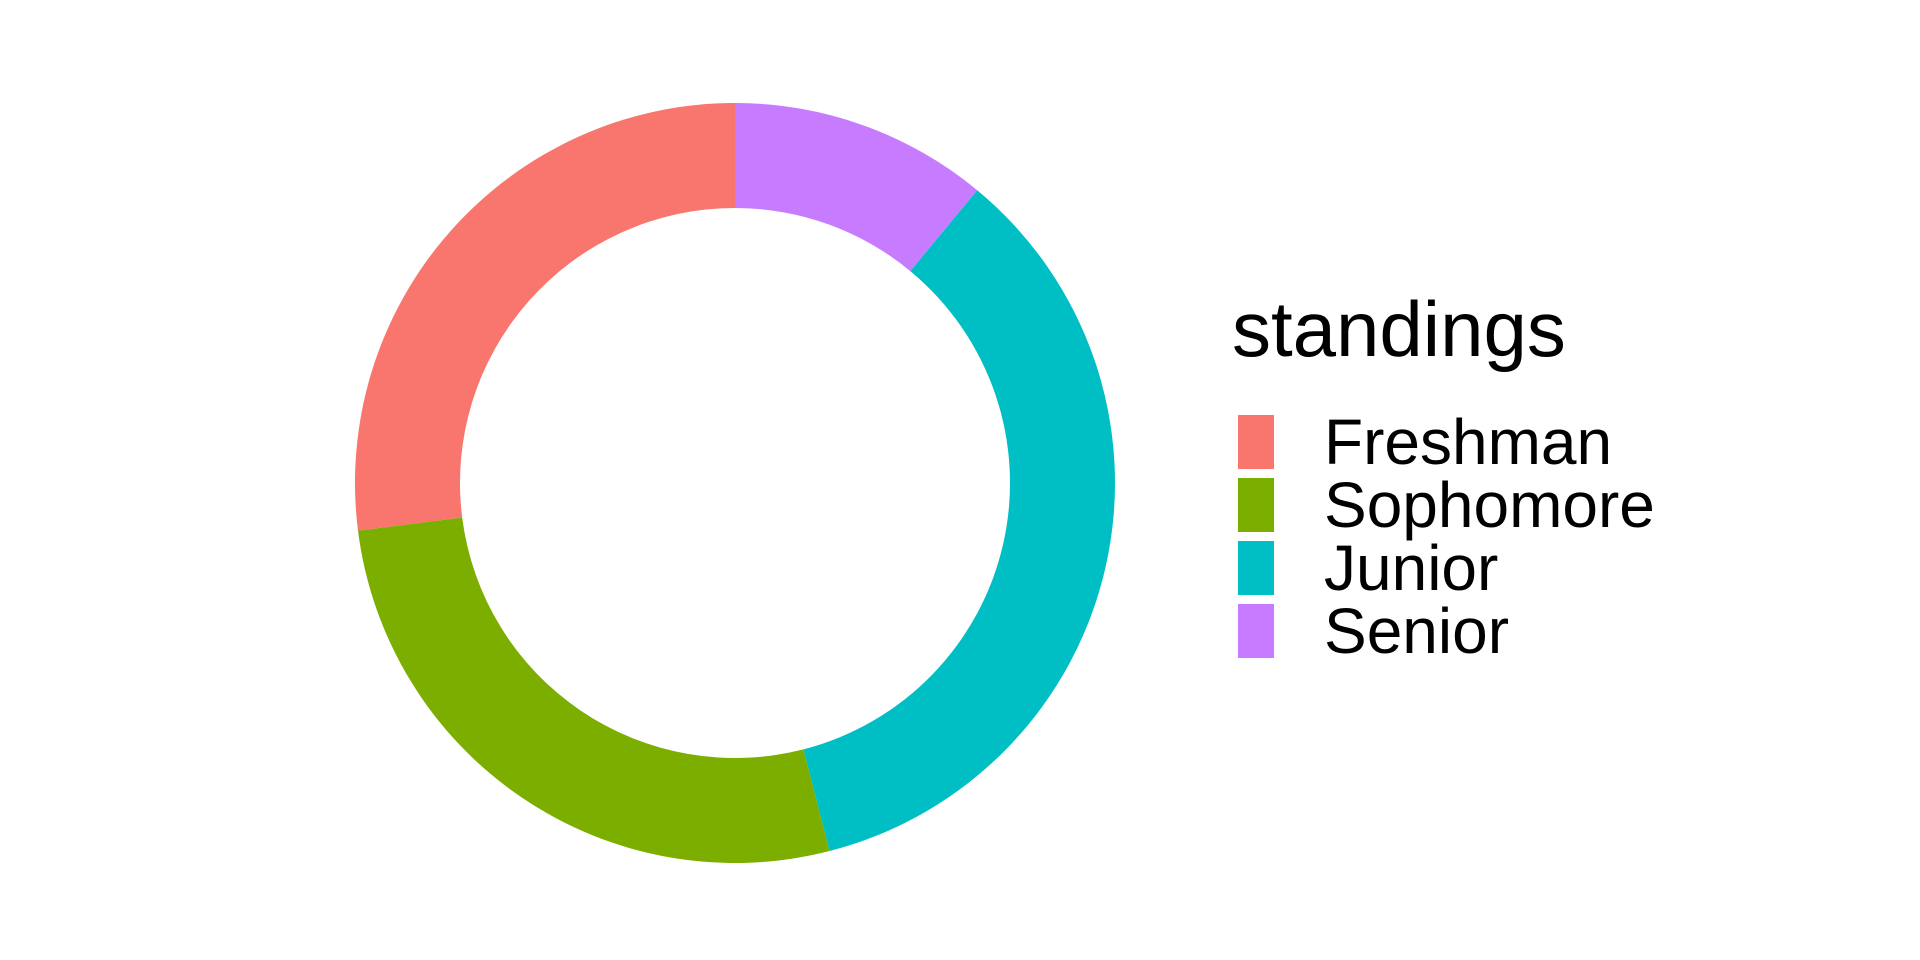 Image resolution: width=1920 pixels, height=960 pixels. I want to click on legend-item-freshman: Freshman, so click(1442, 441).